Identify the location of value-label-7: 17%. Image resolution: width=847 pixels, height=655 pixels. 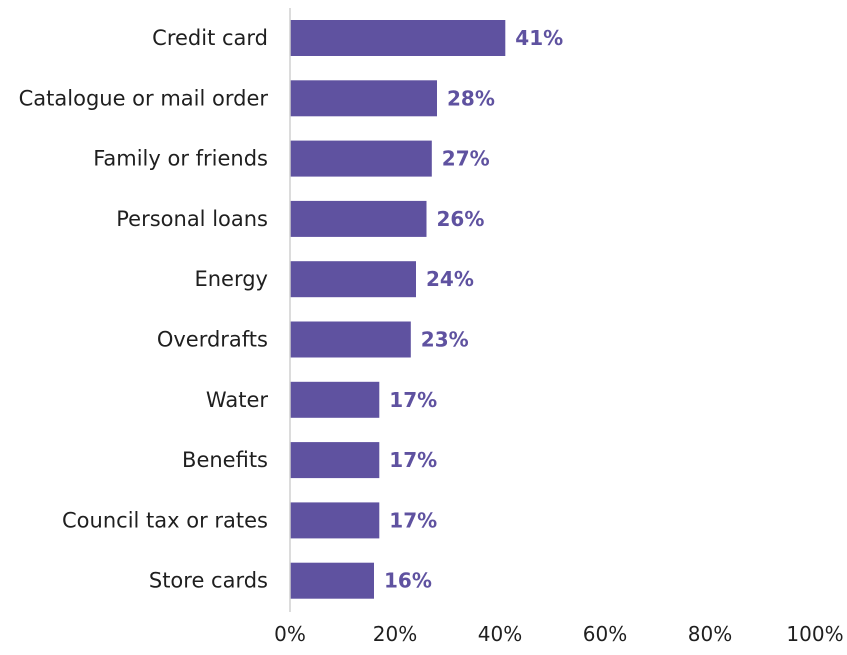
(413, 460).